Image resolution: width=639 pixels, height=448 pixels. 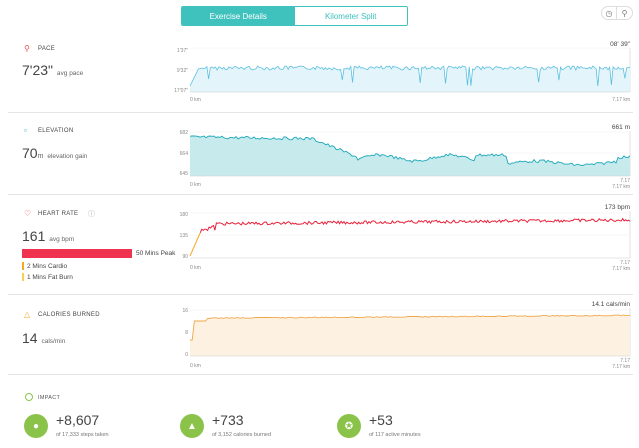 What do you see at coordinates (349, 426) in the screenshot?
I see `runner-icon: ✪` at bounding box center [349, 426].